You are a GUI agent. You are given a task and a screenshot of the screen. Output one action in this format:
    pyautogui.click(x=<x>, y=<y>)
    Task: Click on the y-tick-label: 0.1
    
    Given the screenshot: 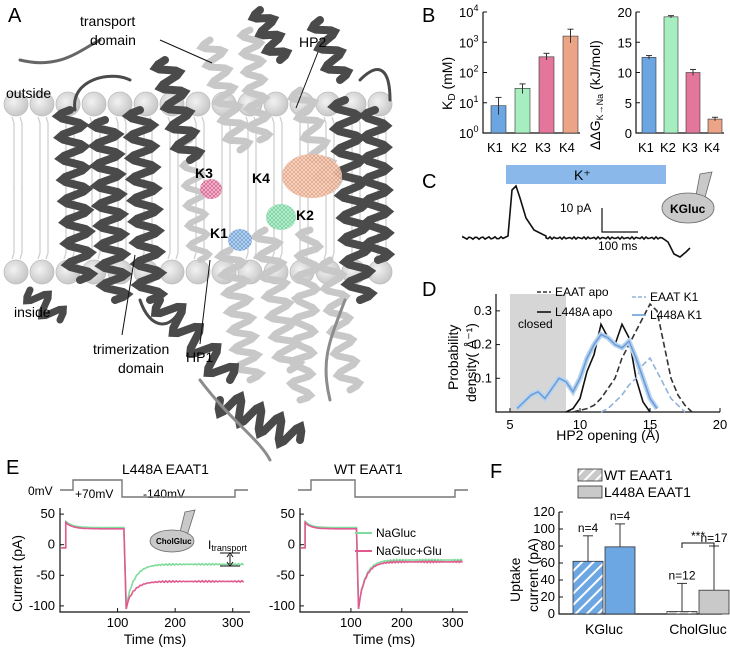 What is the action you would take?
    pyautogui.click(x=483, y=377)
    